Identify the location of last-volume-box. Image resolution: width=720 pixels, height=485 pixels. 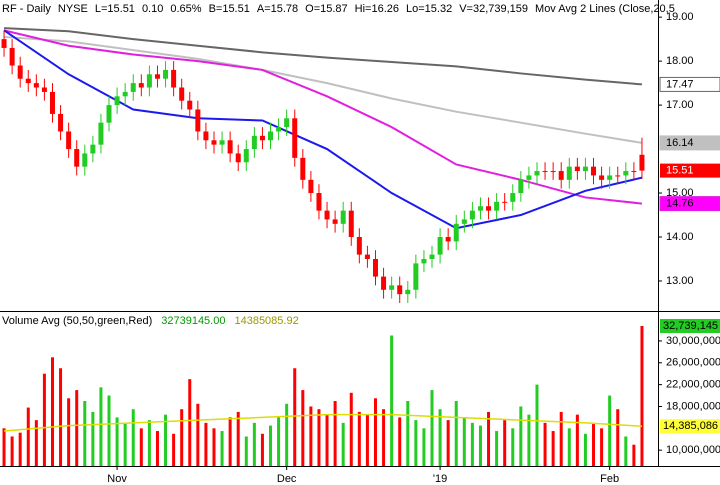
(690, 325).